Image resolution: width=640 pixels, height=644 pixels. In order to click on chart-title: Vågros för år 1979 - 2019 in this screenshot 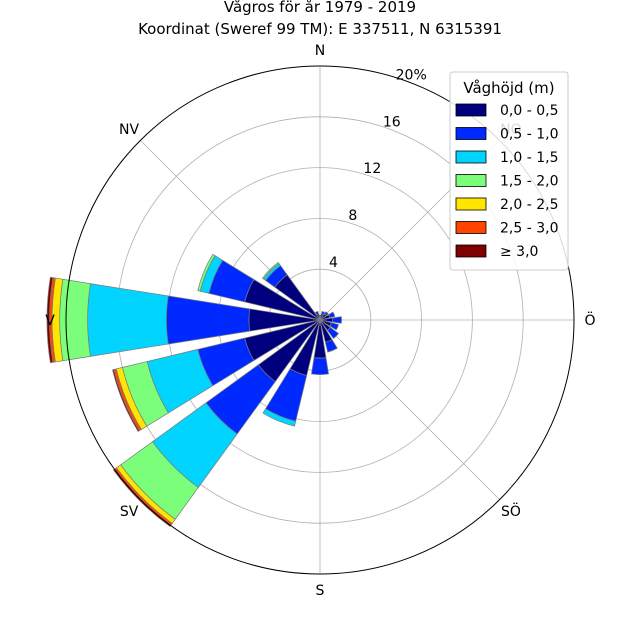, I will do `click(320, 8)`.